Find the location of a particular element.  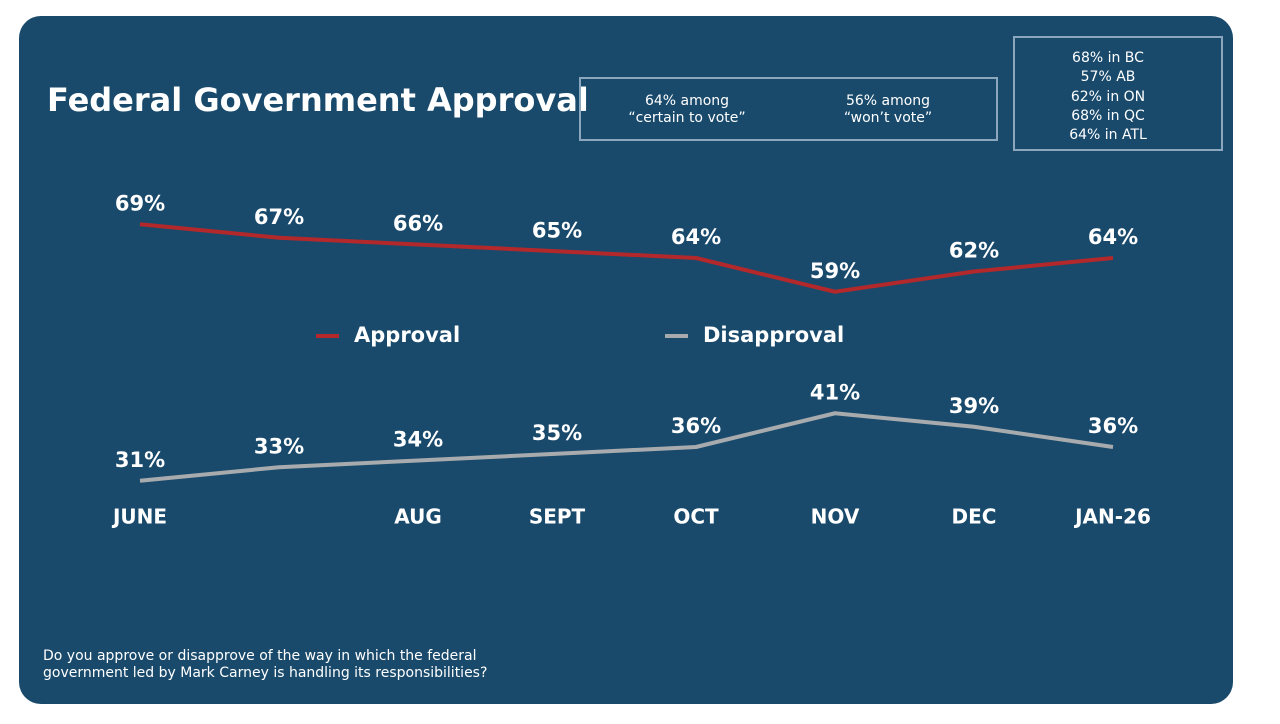

annotation: 64% among is located at coordinates (687, 101).